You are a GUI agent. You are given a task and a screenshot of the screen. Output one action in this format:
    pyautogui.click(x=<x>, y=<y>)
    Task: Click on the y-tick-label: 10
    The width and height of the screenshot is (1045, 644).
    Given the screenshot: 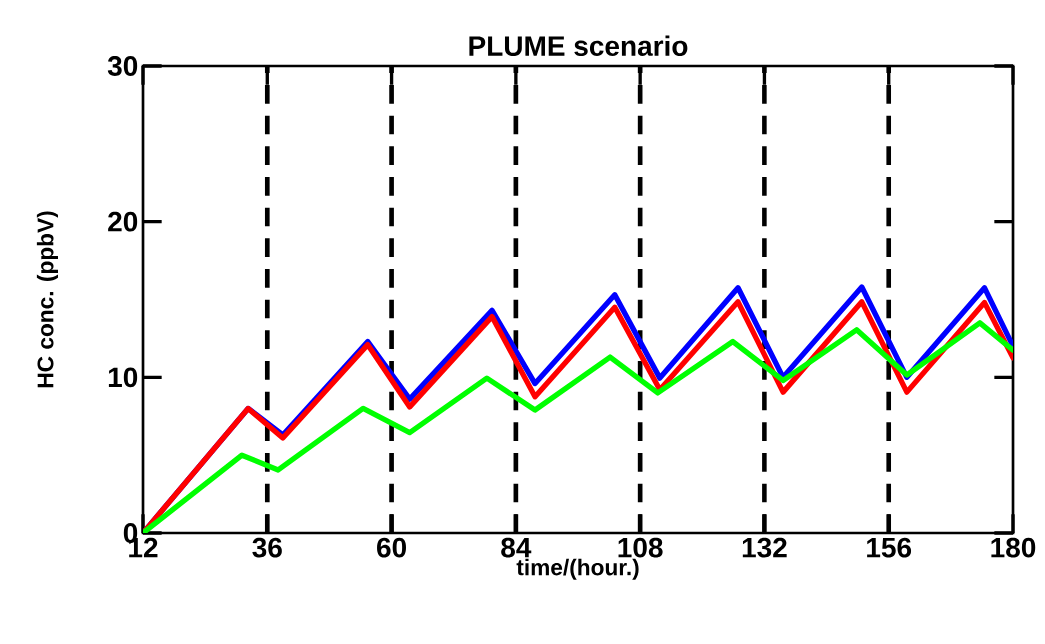 What is the action you would take?
    pyautogui.click(x=123, y=377)
    